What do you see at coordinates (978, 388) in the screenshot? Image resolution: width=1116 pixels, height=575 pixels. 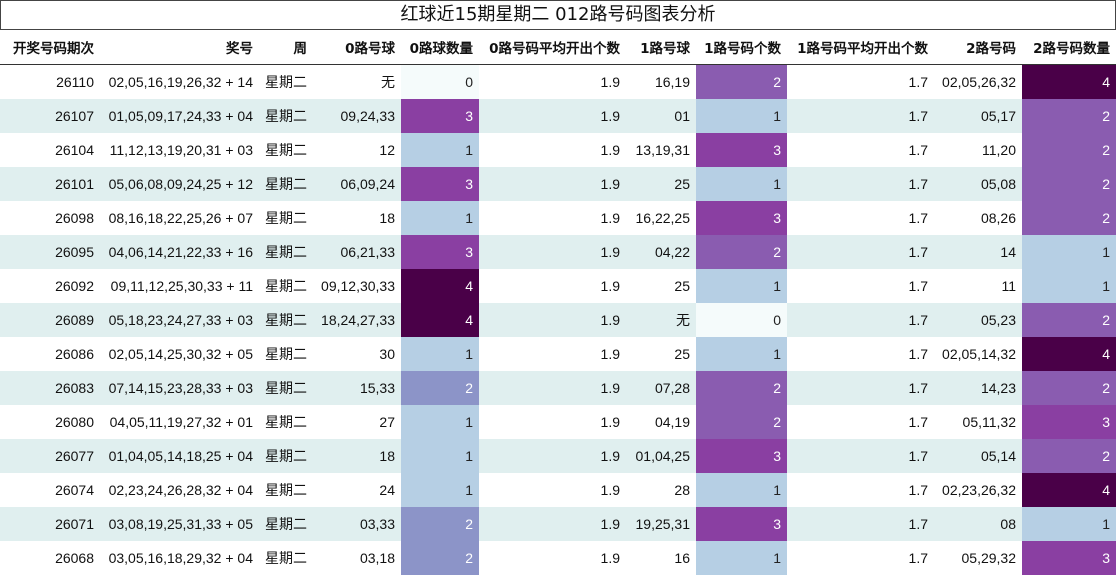 I see `cell-route2-balls: 14,23` at bounding box center [978, 388].